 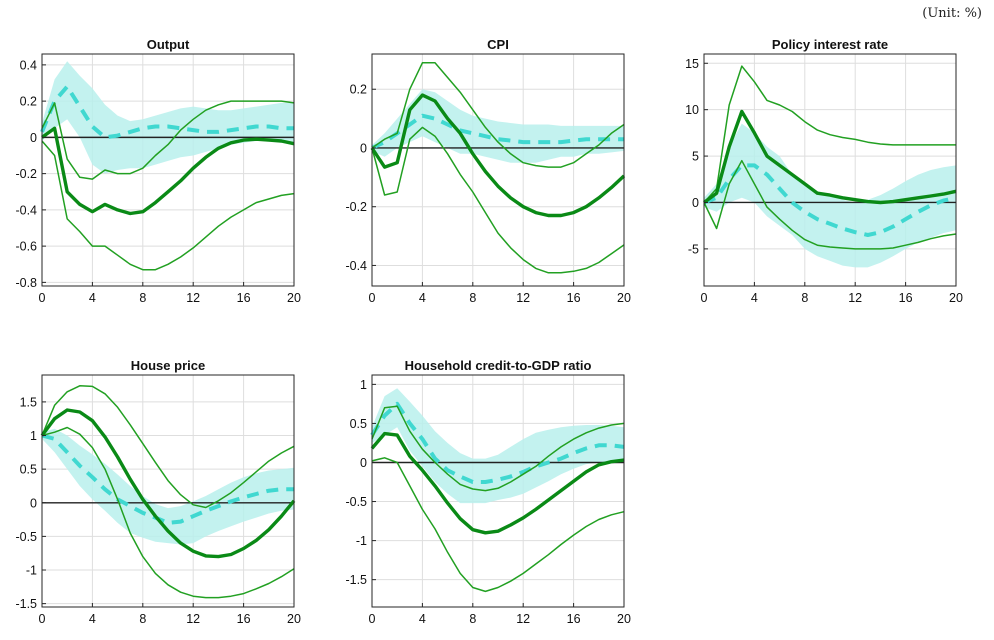 What do you see at coordinates (363, 385) in the screenshot?
I see `y-tick-label: 1` at bounding box center [363, 385].